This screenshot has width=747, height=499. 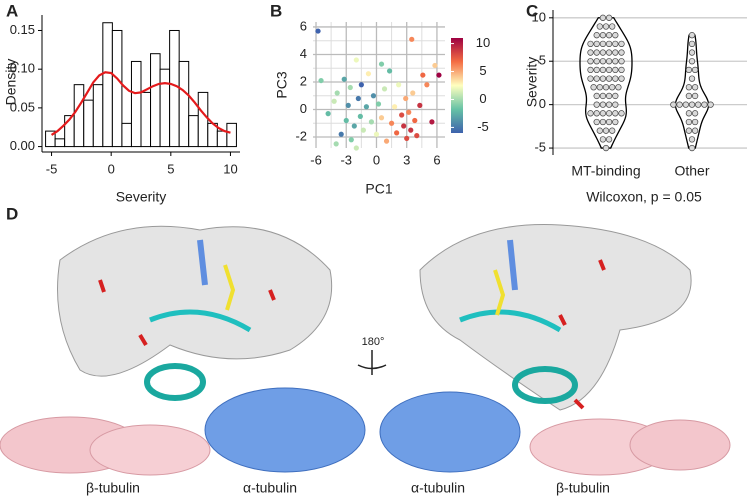 What do you see at coordinates (482, 70) in the screenshot?
I see `colorbar-tick-label: 5` at bounding box center [482, 70].